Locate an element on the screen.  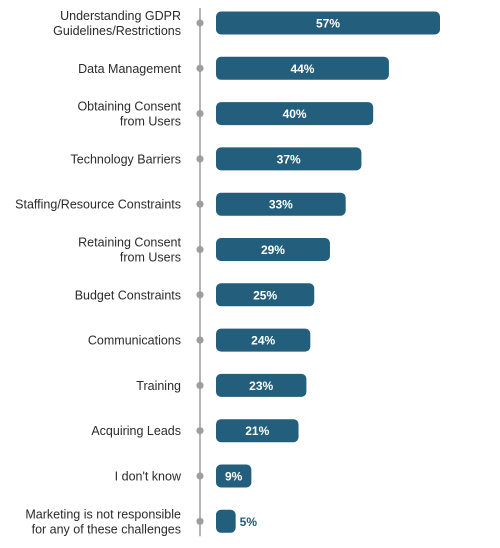
category-label: Retaining Consent from Users is located at coordinates (129, 250).